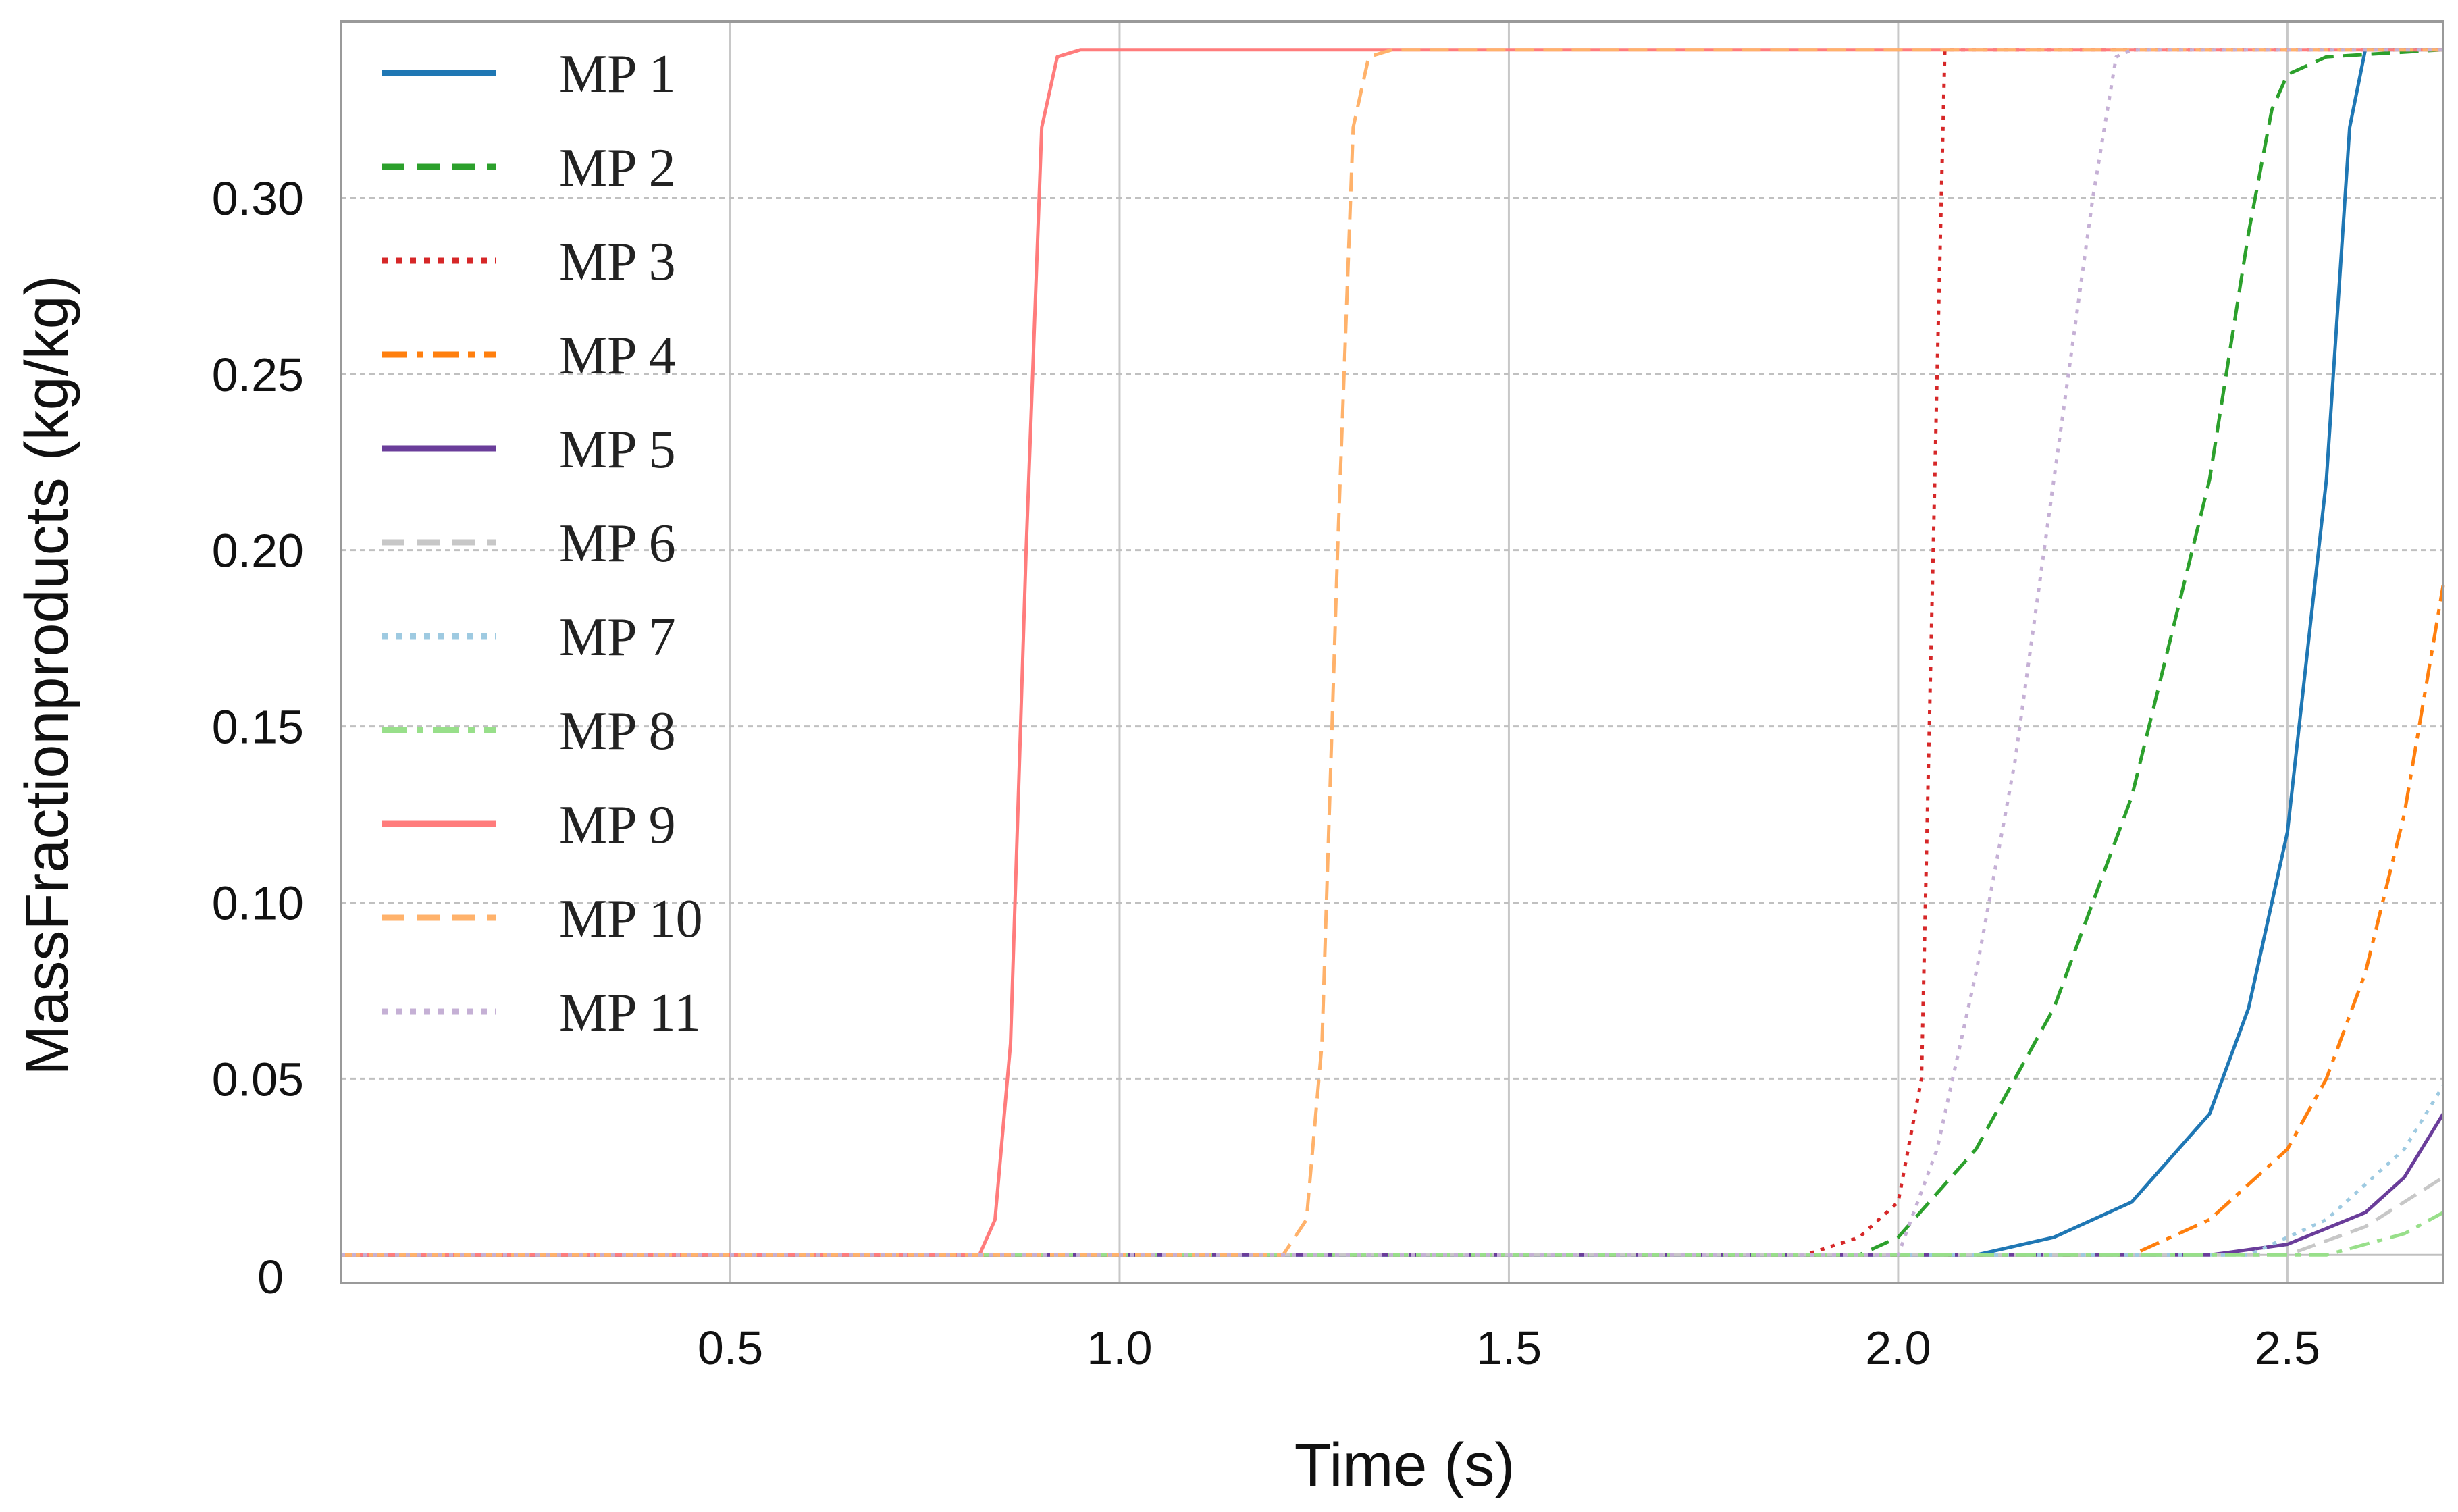 This screenshot has height=1512, width=2458. I want to click on legend-label-mp-9: MP 9, so click(618, 825).